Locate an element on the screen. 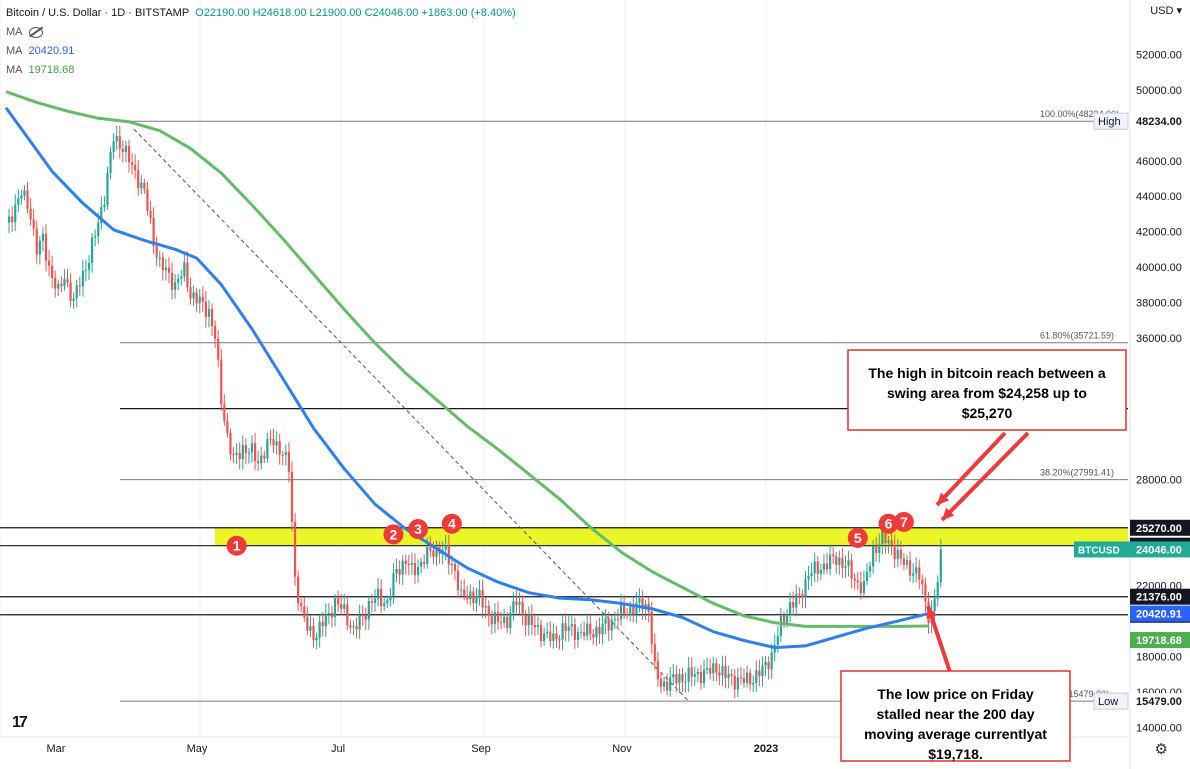 This screenshot has height=769, width=1190. wave-marker-4: 4 is located at coordinates (451, 523).